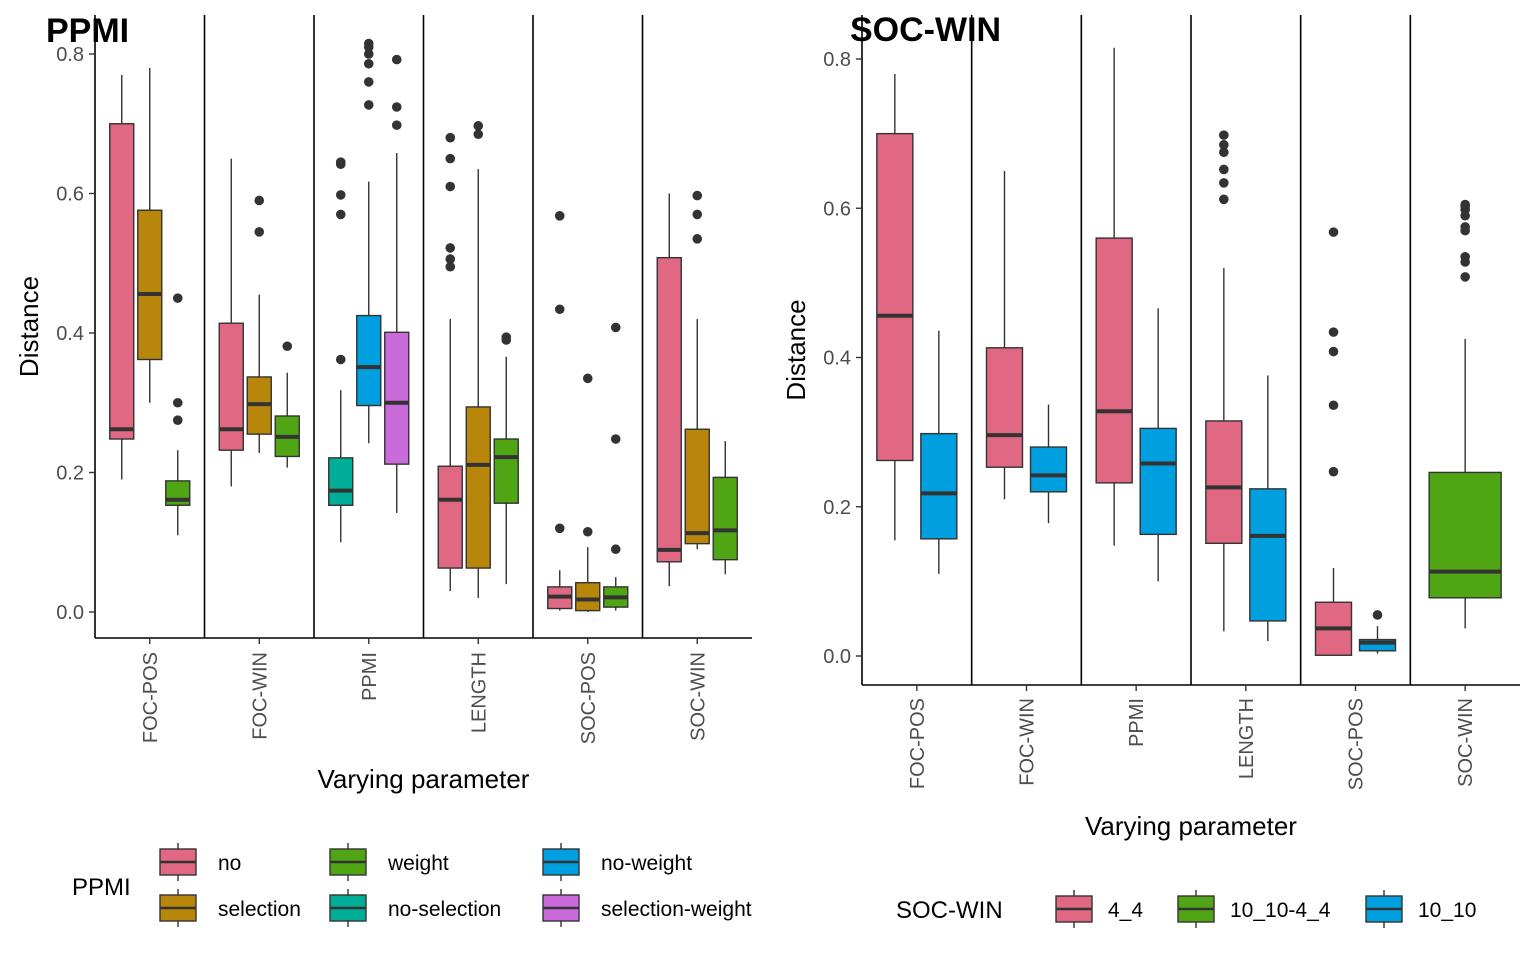 The image size is (1536, 960). What do you see at coordinates (506, 458) in the screenshot?
I see `box-LENGTH-weight` at bounding box center [506, 458].